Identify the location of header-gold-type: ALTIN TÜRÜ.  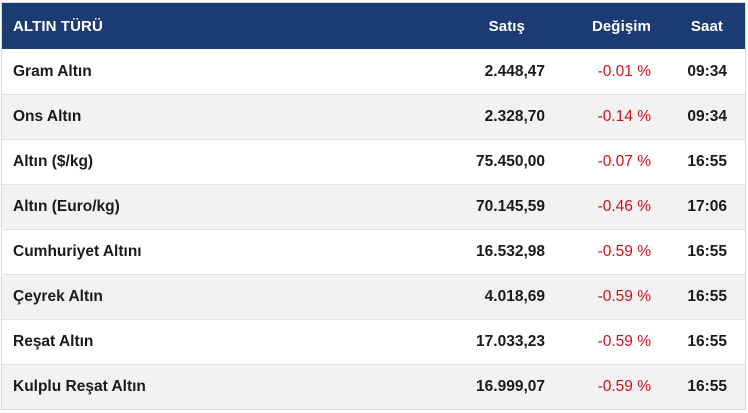
(58, 26).